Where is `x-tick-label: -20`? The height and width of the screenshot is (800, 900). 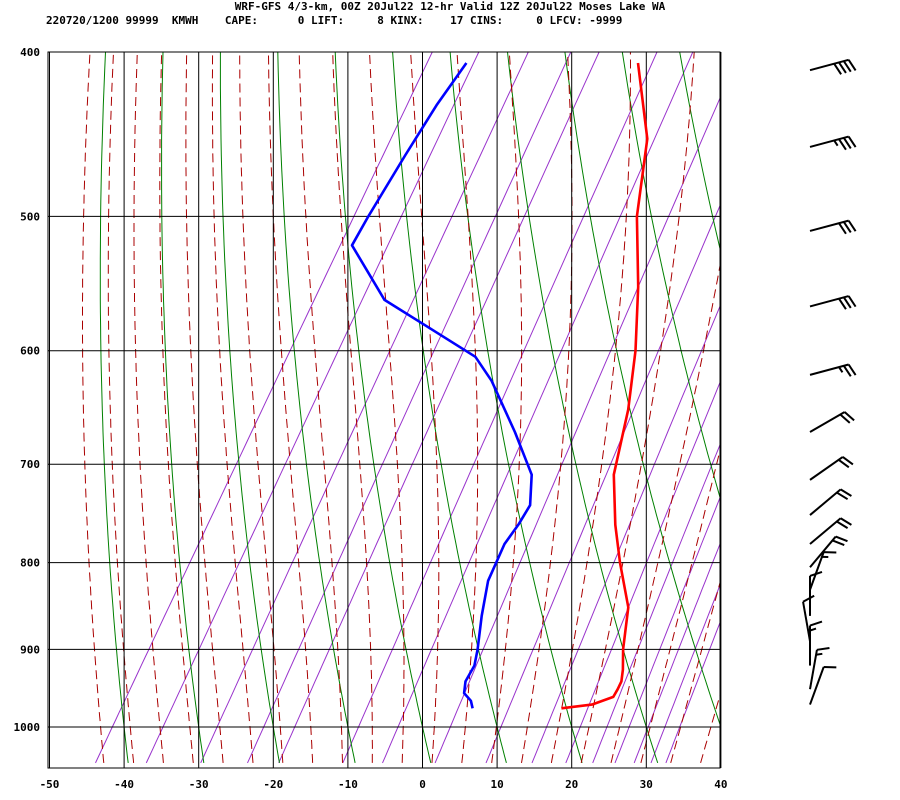 x-tick-label: -20 is located at coordinates (273, 784).